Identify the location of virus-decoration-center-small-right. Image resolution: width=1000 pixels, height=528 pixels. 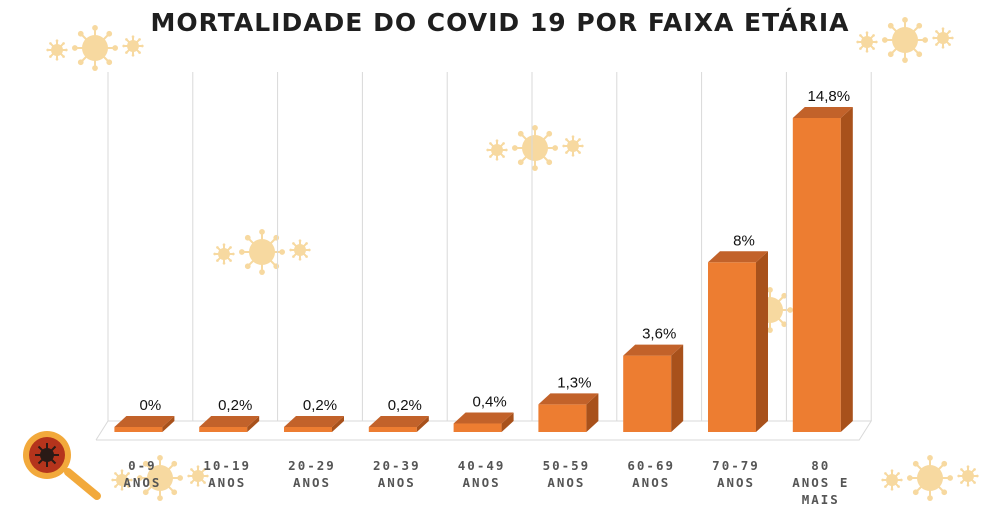
(573, 146).